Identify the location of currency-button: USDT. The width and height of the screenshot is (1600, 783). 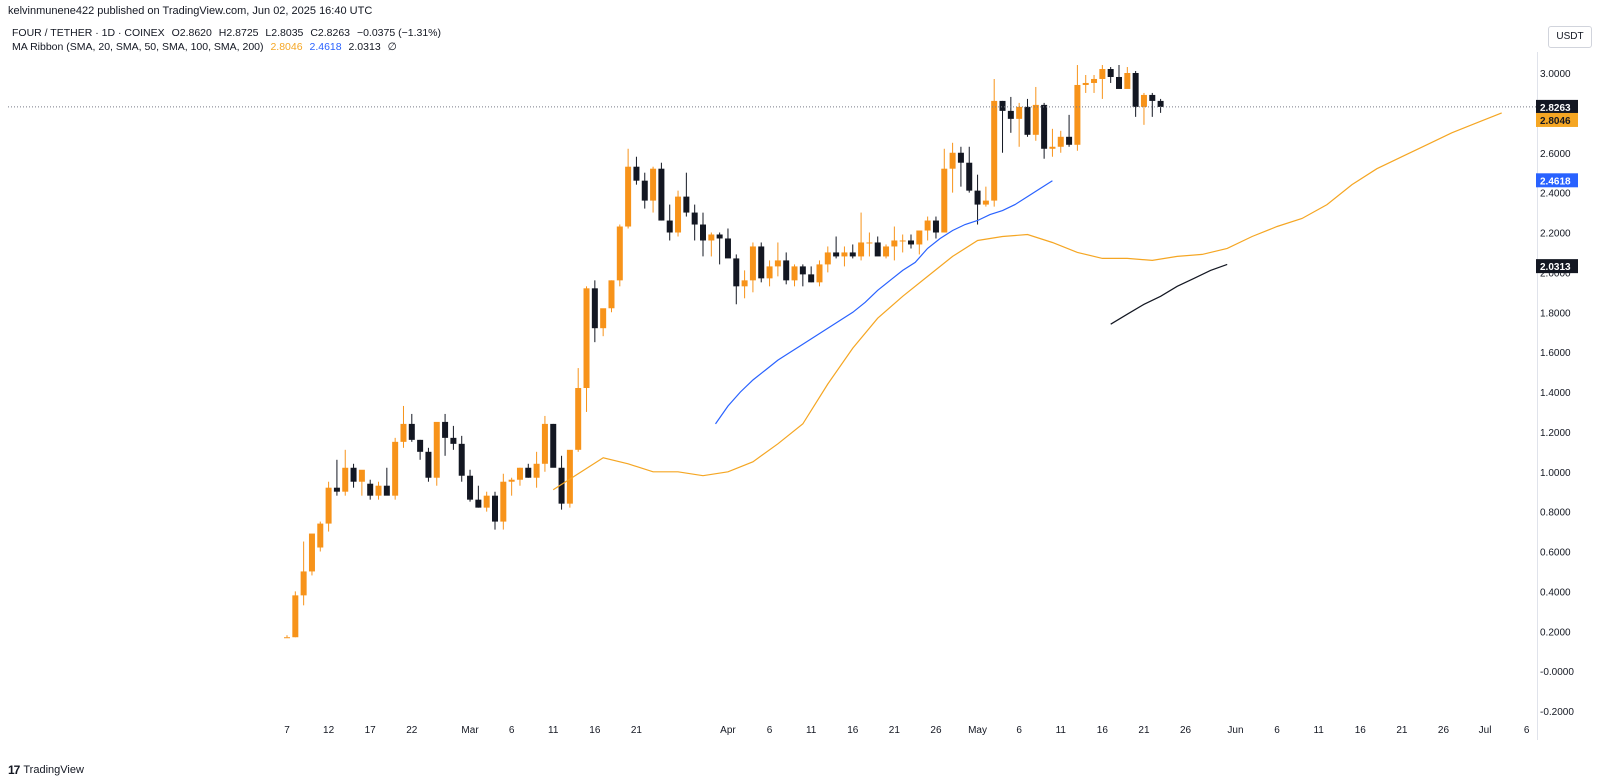
(1570, 37).